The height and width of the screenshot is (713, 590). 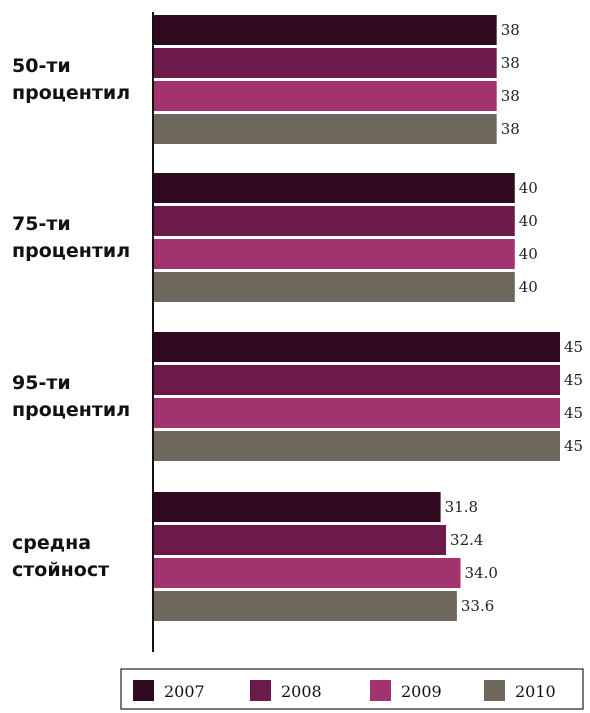 I want to click on category-label-1-line-0: 75-ти, so click(x=41, y=224).